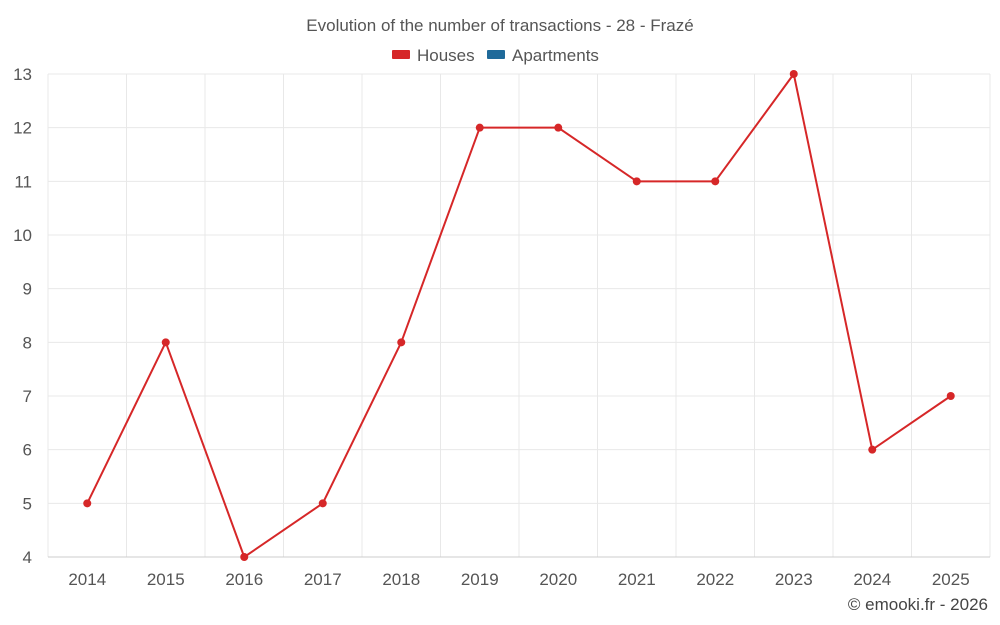 Image resolution: width=1000 pixels, height=625 pixels. I want to click on y-tick-label: 9, so click(27, 289).